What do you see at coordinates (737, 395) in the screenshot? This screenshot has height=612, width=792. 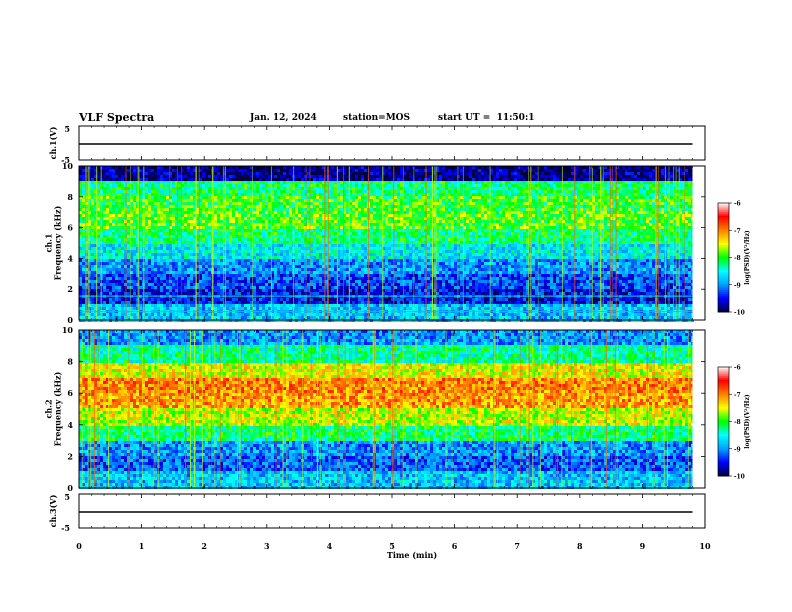 I see `colorbar-2-tick--7: -7` at bounding box center [737, 395].